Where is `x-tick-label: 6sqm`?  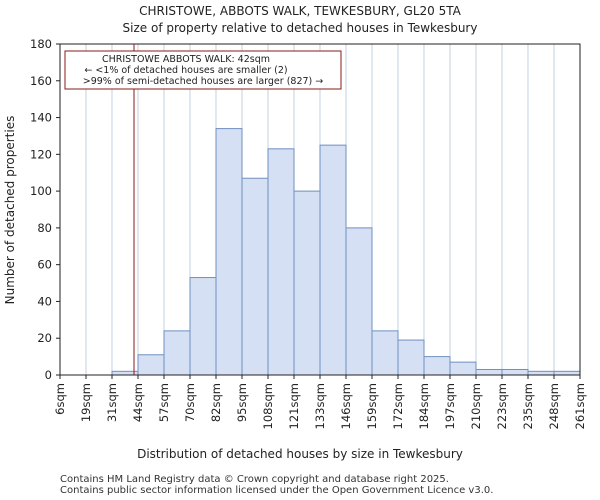
x-tick-label: 6sqm is located at coordinates (60, 399).